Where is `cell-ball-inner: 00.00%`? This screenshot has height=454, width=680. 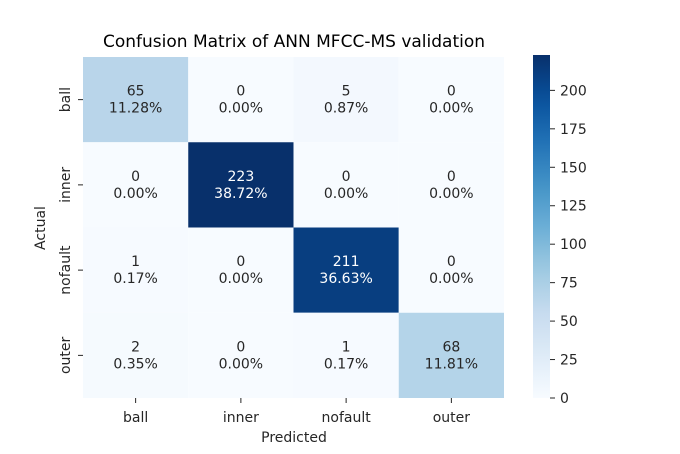
cell-ball-inner: 00.00% is located at coordinates (241, 100).